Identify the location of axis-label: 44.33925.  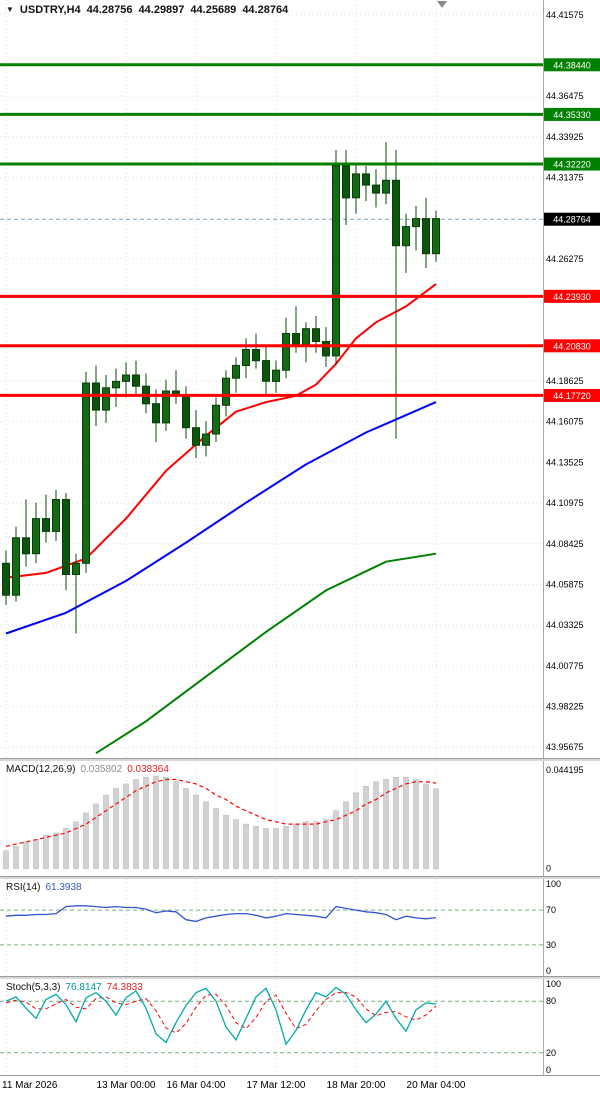
(565, 137).